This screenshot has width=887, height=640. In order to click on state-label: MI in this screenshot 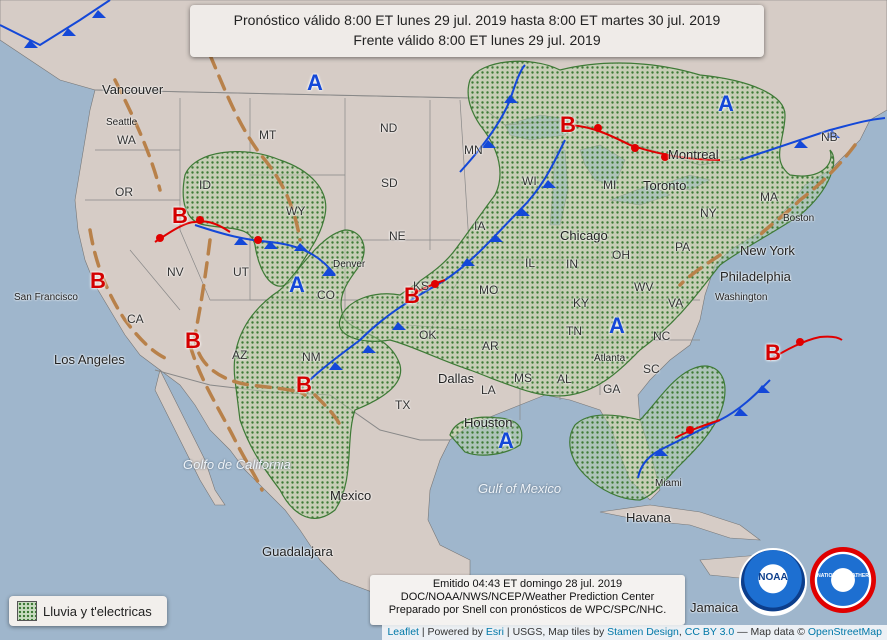, I will do `click(610, 185)`.